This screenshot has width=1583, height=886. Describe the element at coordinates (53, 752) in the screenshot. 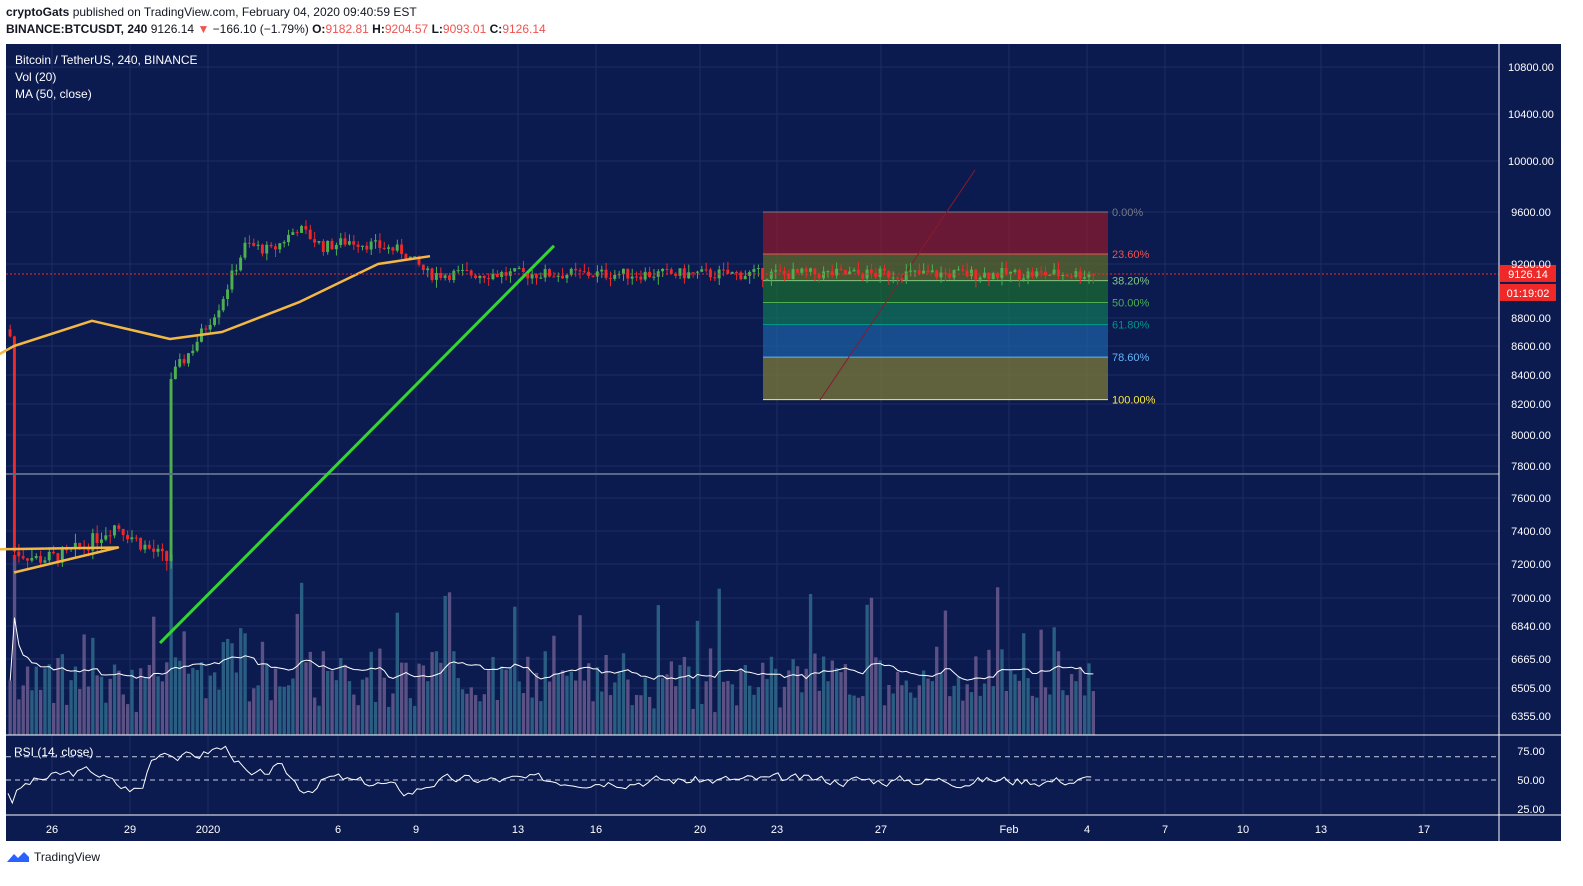

I see `legend-rsi: RSI (14, close)` at that location.